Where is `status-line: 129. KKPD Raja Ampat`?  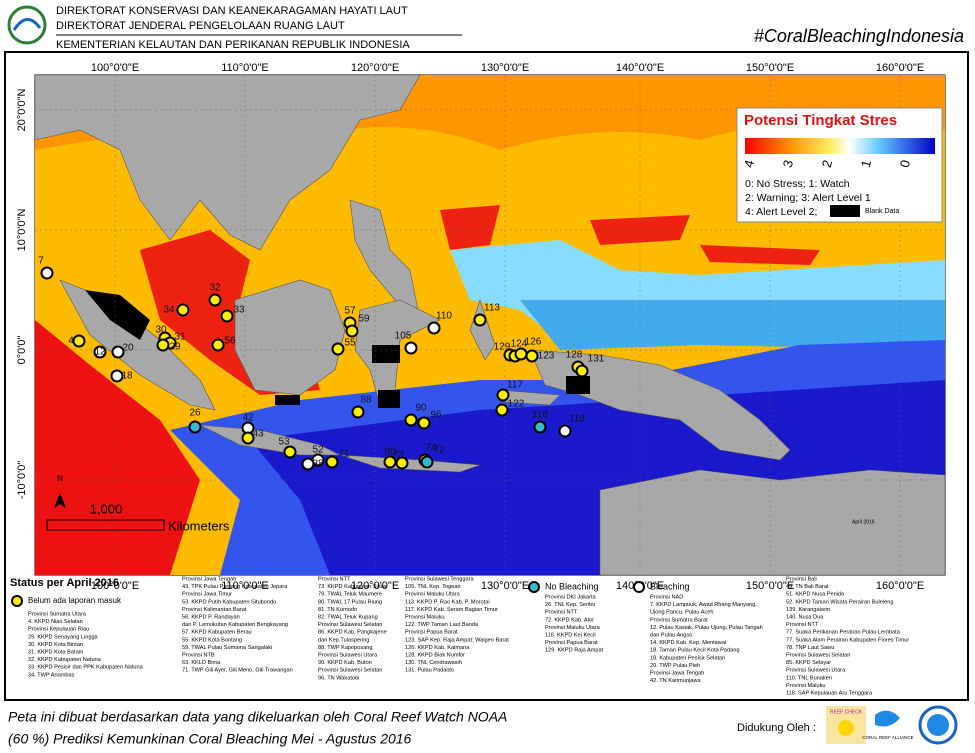 status-line: 129. KKPD Raja Ampat is located at coordinates (574, 651).